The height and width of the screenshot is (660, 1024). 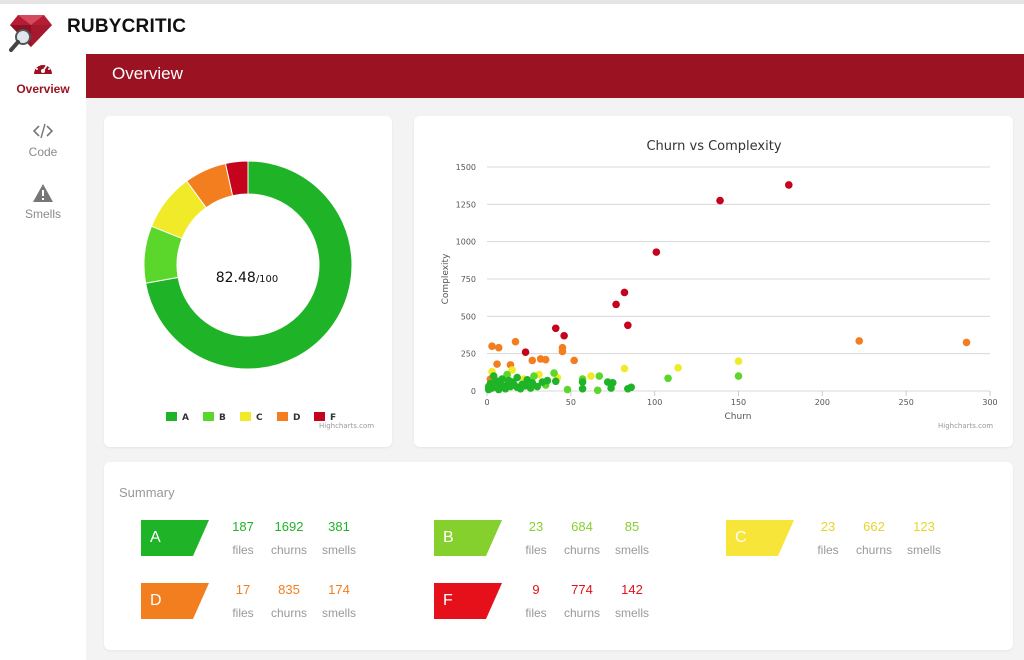 I want to click on sidebar: Overview Code Smells, so click(x=43, y=357).